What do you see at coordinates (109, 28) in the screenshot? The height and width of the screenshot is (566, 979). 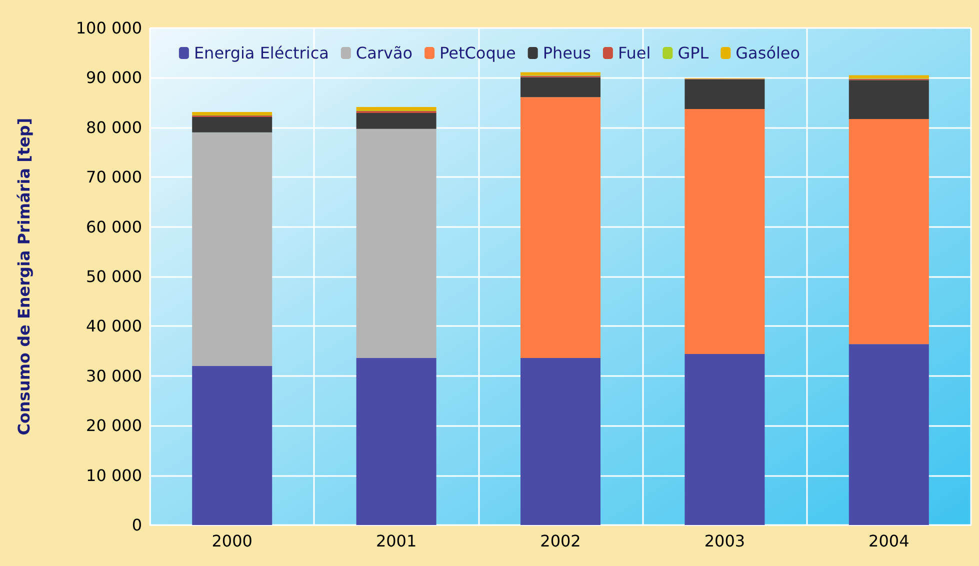 I see `y-tick-label: 100 000` at bounding box center [109, 28].